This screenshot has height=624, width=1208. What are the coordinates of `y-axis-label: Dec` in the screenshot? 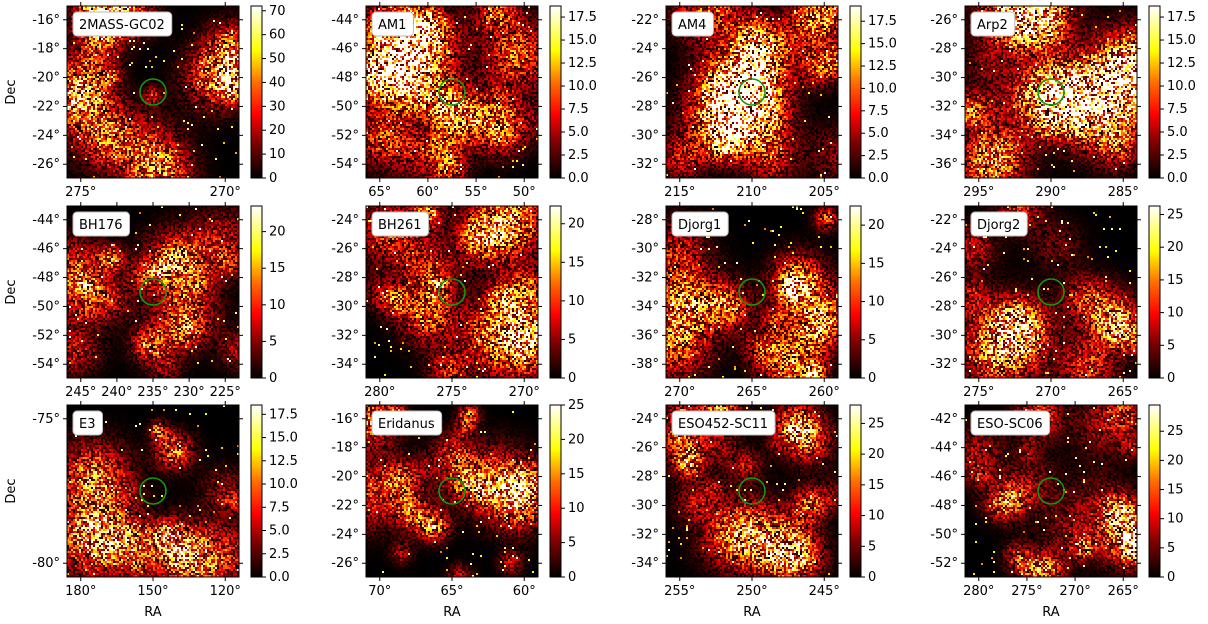 It's located at (11, 291).